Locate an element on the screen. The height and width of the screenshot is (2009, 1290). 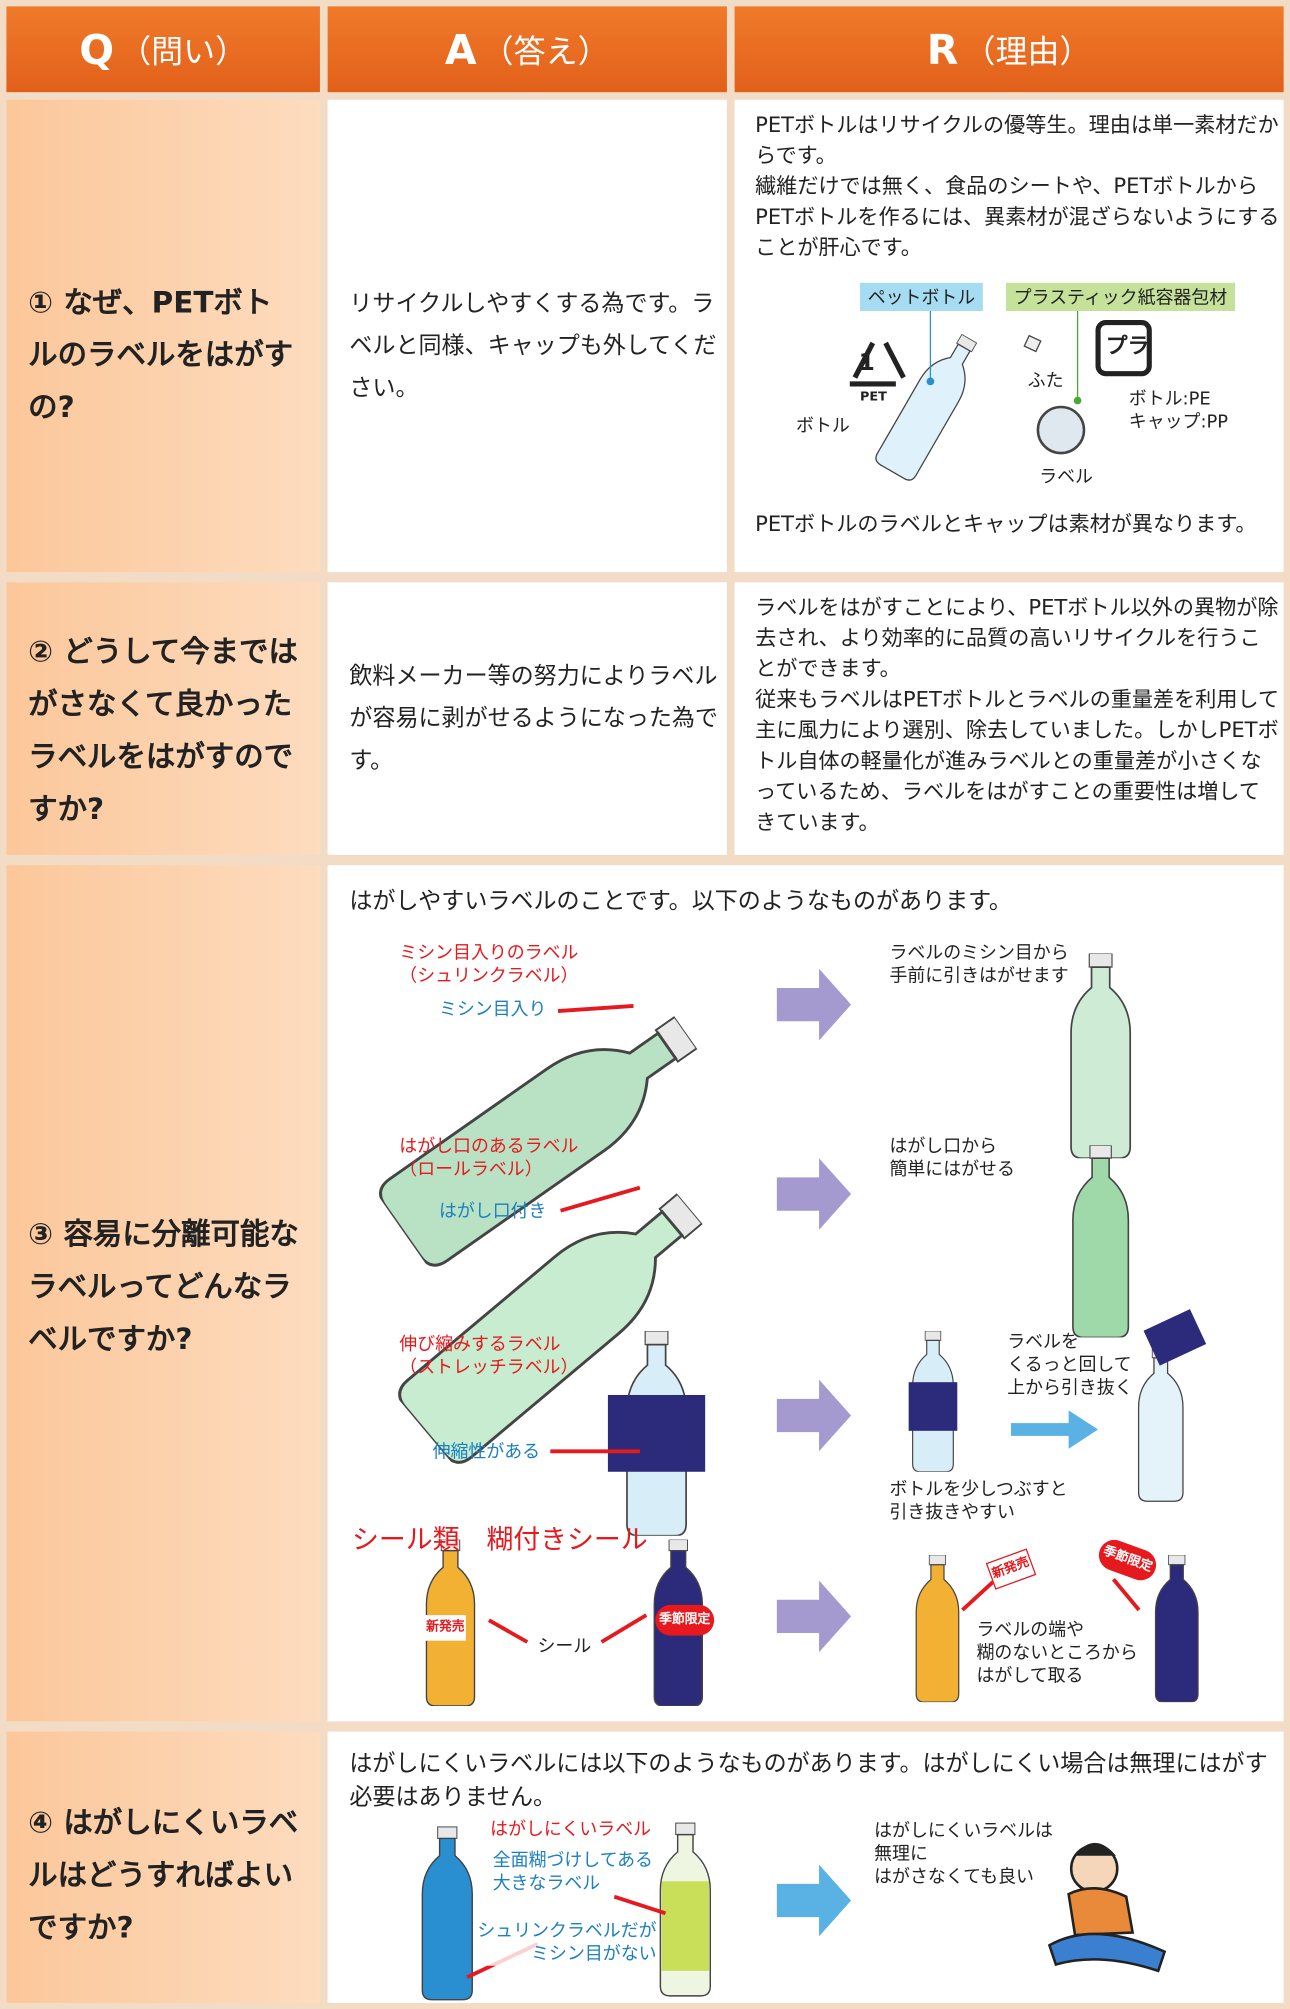
pla-mark-box is located at coordinates (1123, 348).